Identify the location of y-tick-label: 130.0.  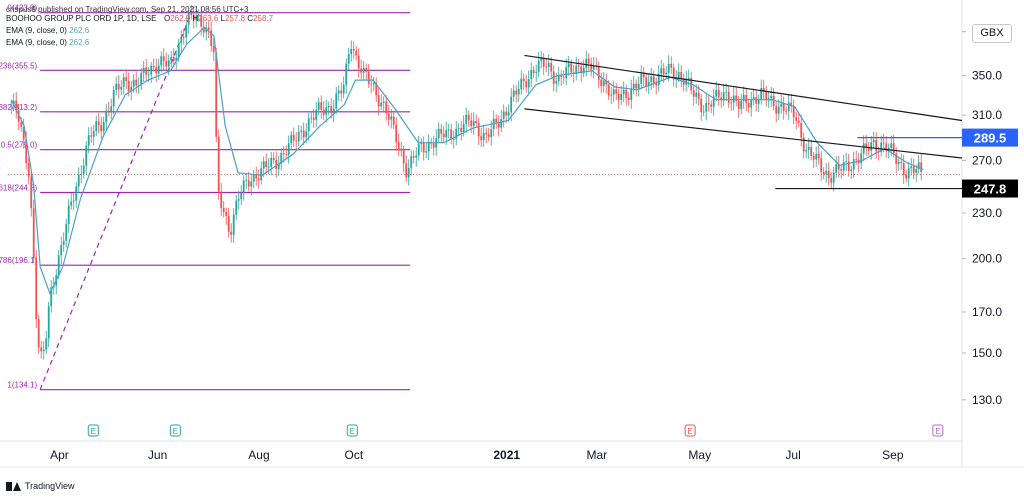
(987, 400).